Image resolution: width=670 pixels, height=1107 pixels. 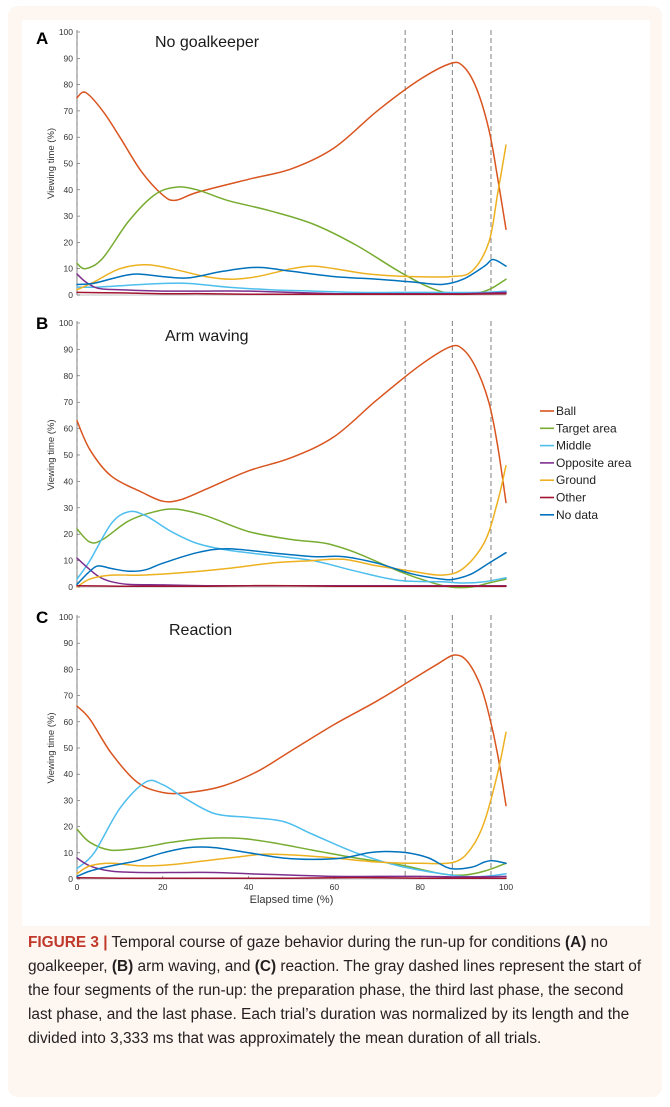 I want to click on x-tick-label: 60, so click(x=335, y=887).